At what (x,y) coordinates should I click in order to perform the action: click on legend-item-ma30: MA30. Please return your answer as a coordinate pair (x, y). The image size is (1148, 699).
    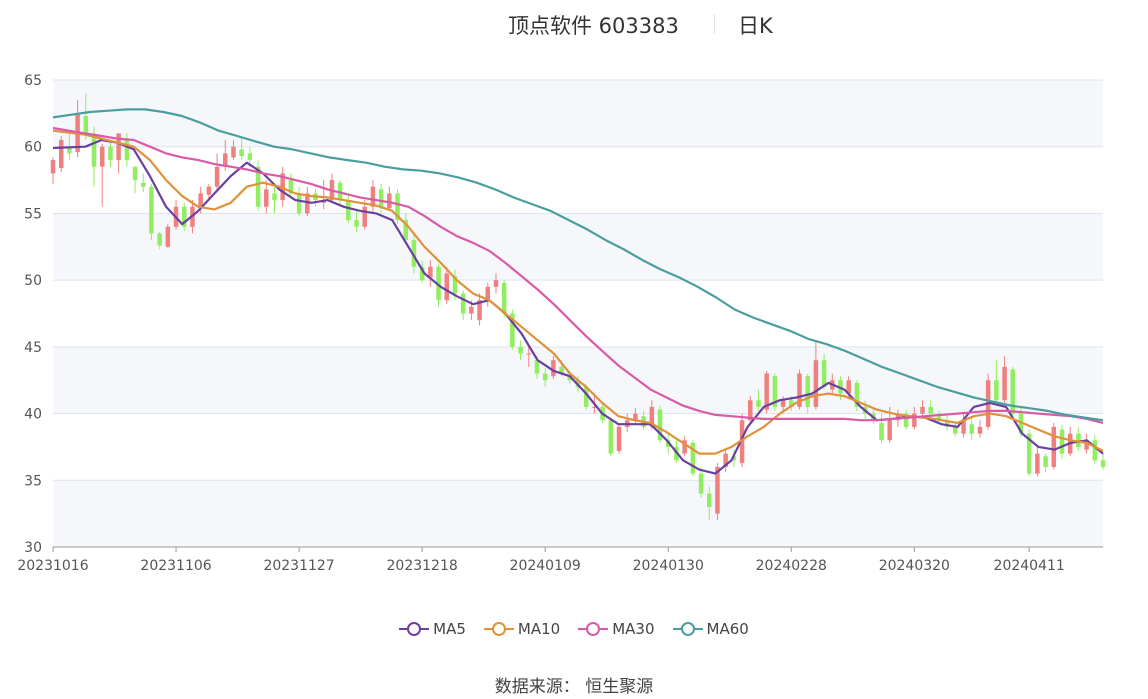
    Looking at the image, I should click on (616, 629).